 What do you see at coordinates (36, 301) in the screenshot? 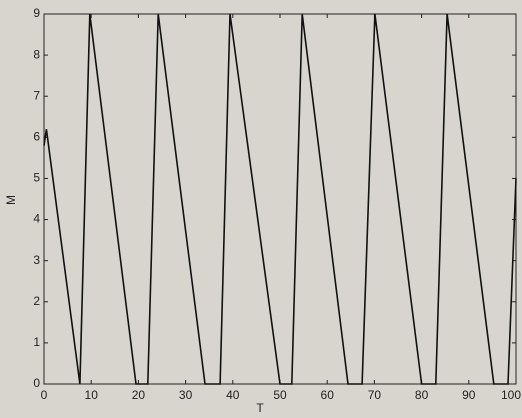
I see `y-tick-label: 2` at bounding box center [36, 301].